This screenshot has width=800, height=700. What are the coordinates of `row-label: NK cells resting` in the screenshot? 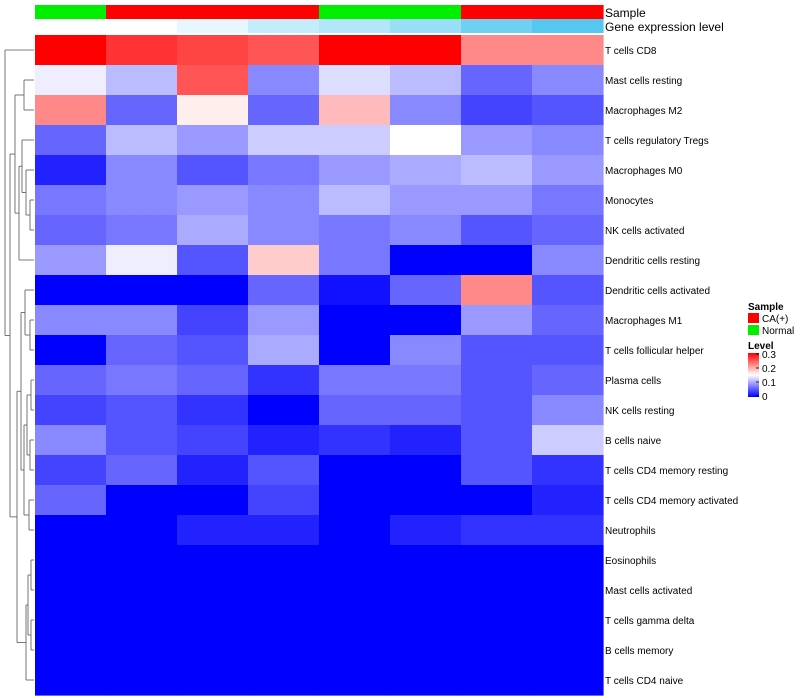 It's located at (639, 411).